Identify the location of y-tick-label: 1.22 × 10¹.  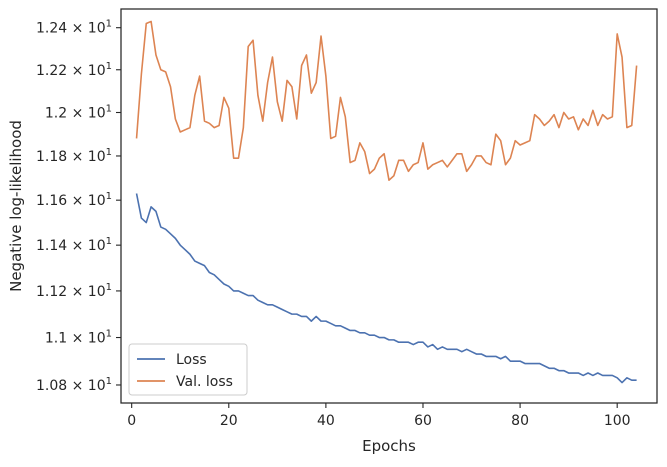
(74, 70).